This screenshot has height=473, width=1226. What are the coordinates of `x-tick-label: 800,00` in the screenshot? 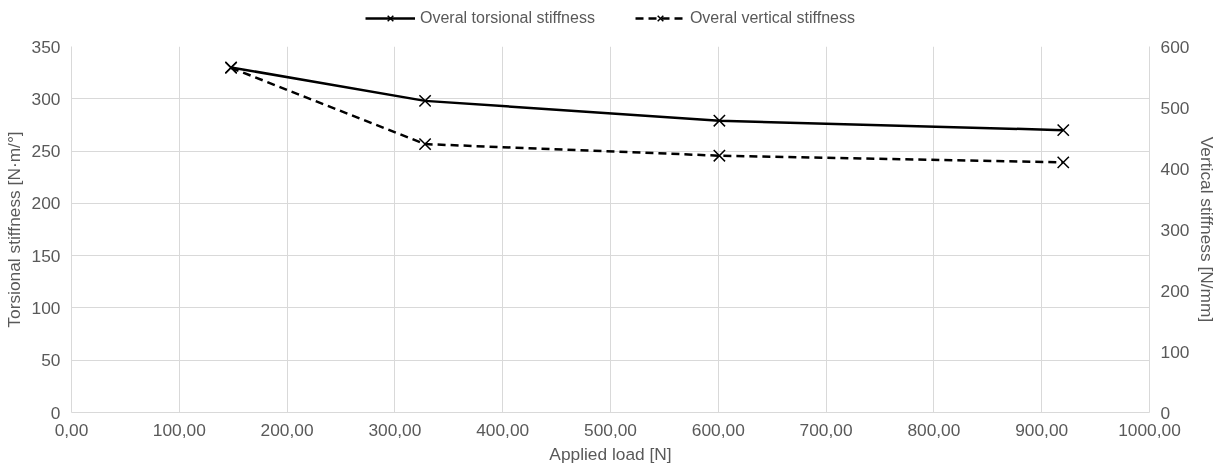 It's located at (934, 429).